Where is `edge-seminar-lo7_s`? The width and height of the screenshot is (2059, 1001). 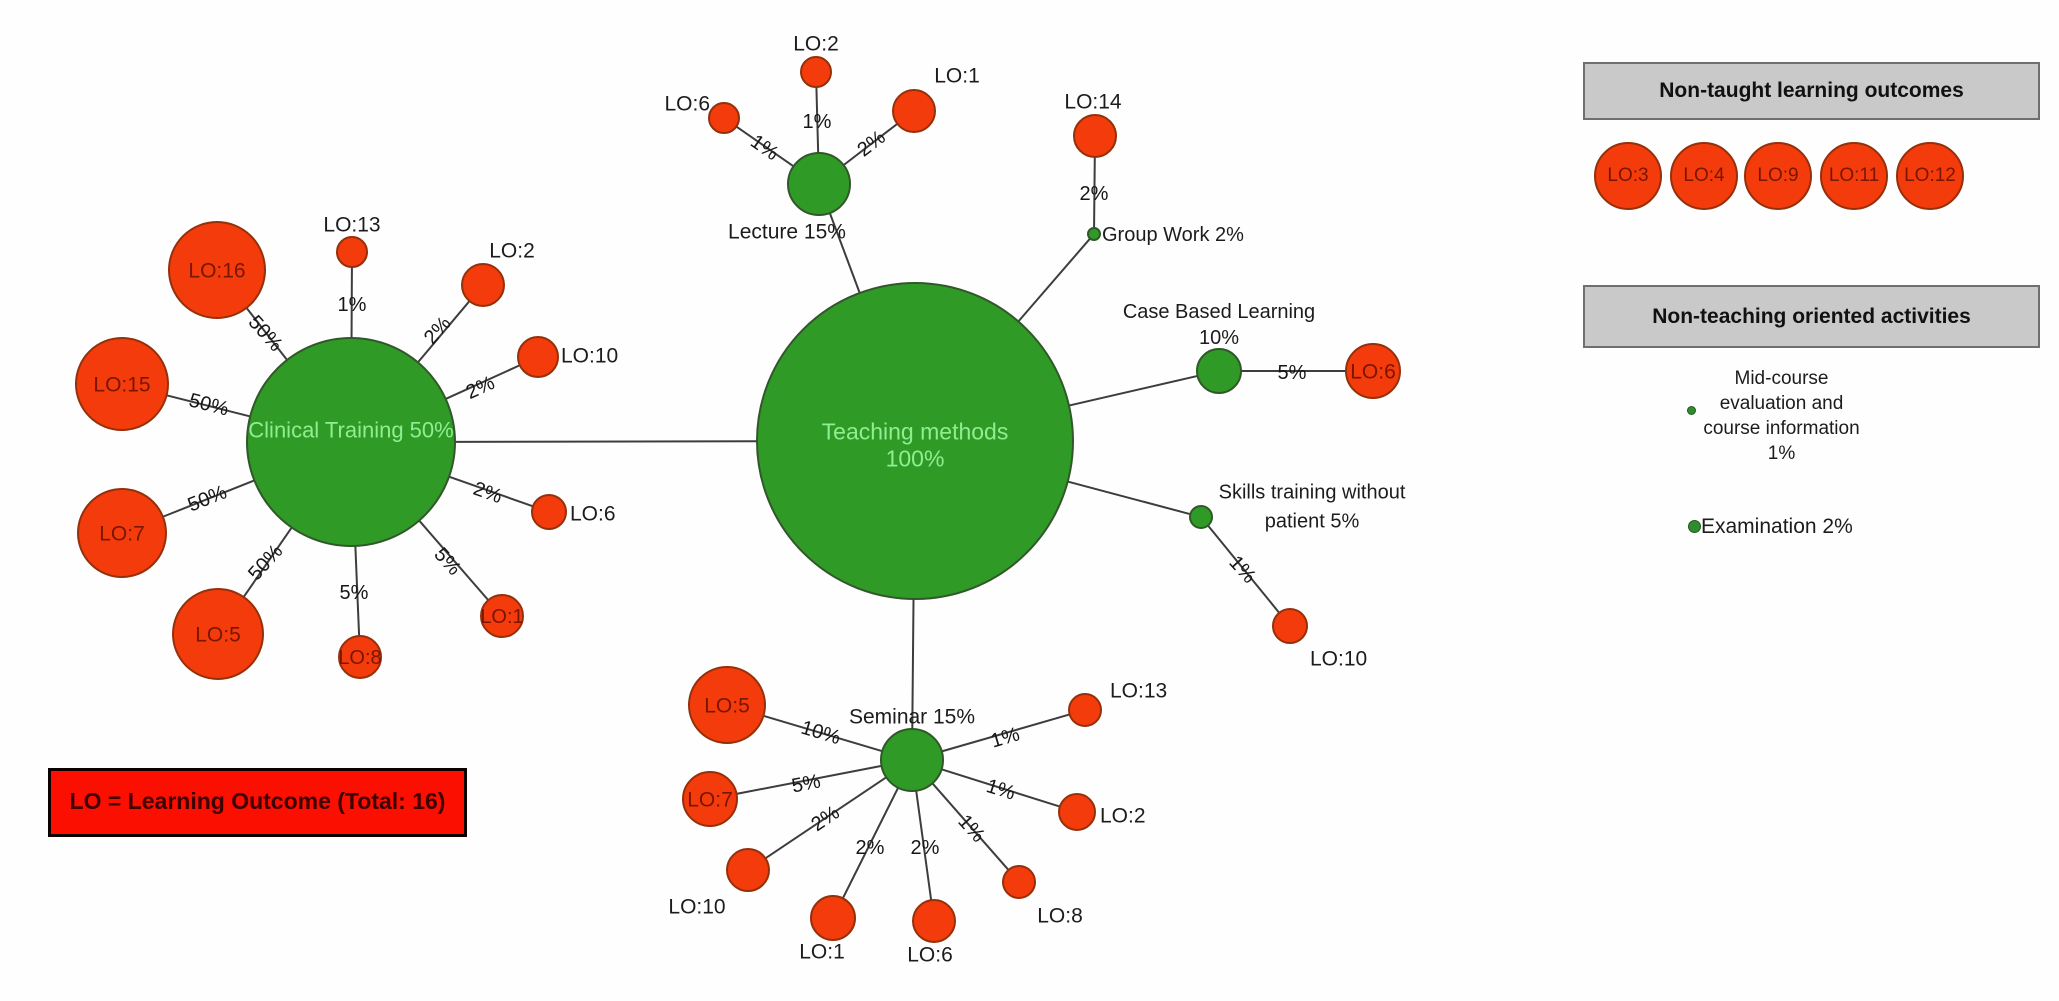 edge-seminar-lo7_s is located at coordinates (809, 779).